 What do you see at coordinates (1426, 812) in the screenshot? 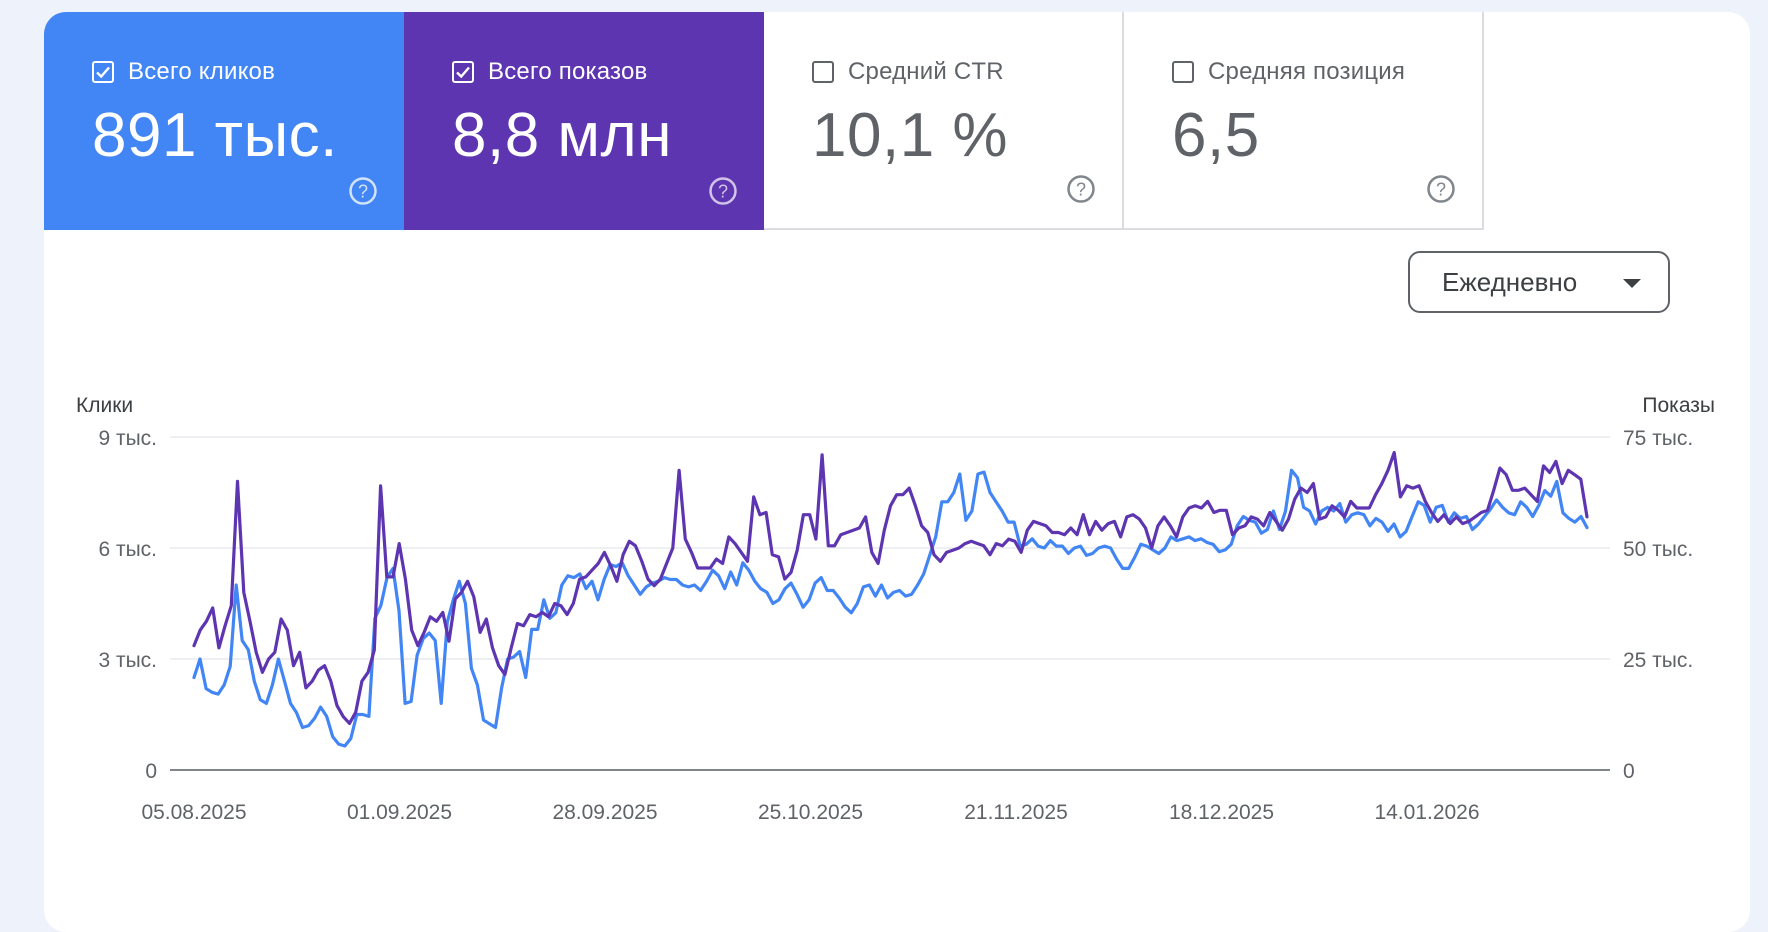
I see `x-tick-label: 14.01.2026` at bounding box center [1426, 812].